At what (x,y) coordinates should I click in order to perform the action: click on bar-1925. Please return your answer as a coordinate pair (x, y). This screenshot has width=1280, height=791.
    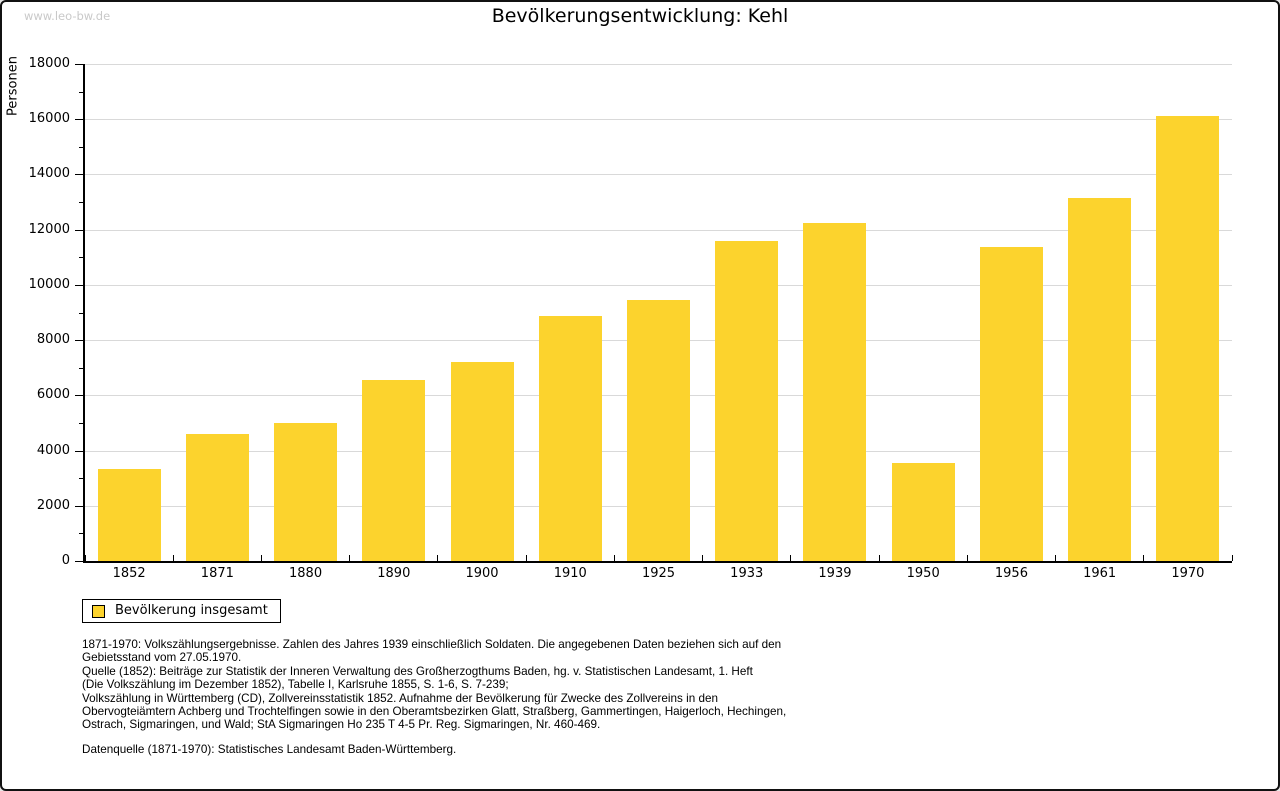
    Looking at the image, I should click on (658, 430).